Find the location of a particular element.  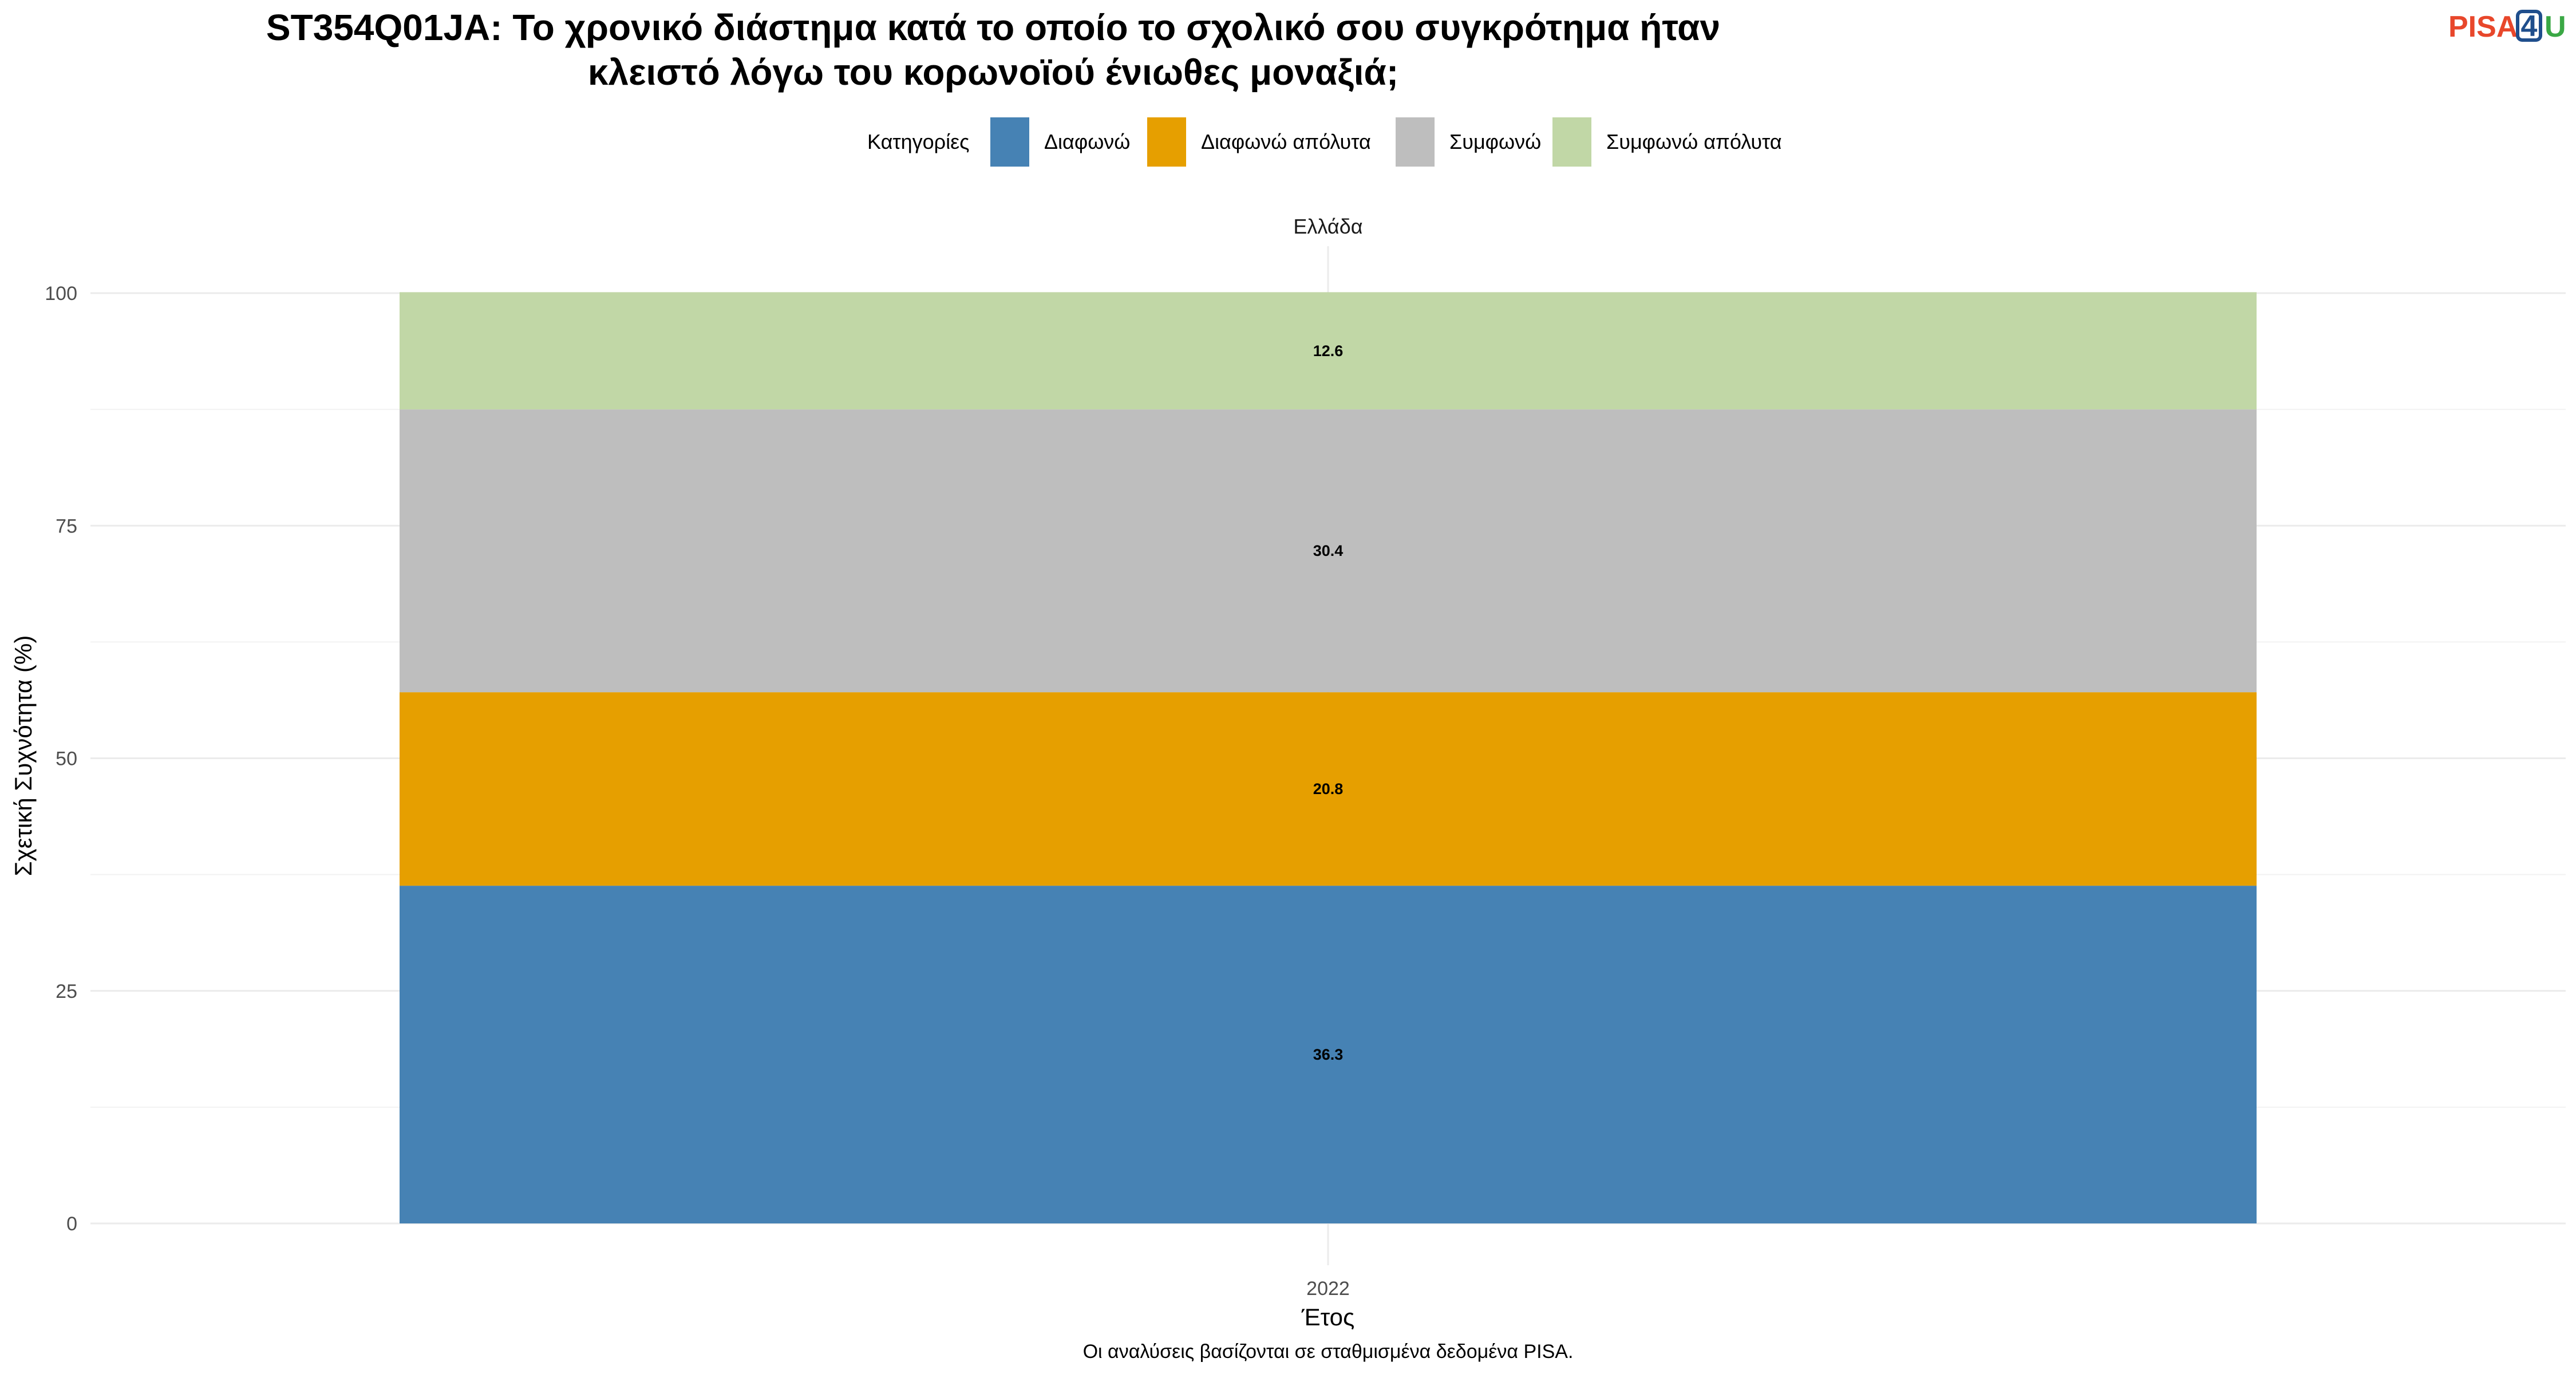

x-axis-title: Έτος is located at coordinates (1328, 1317).